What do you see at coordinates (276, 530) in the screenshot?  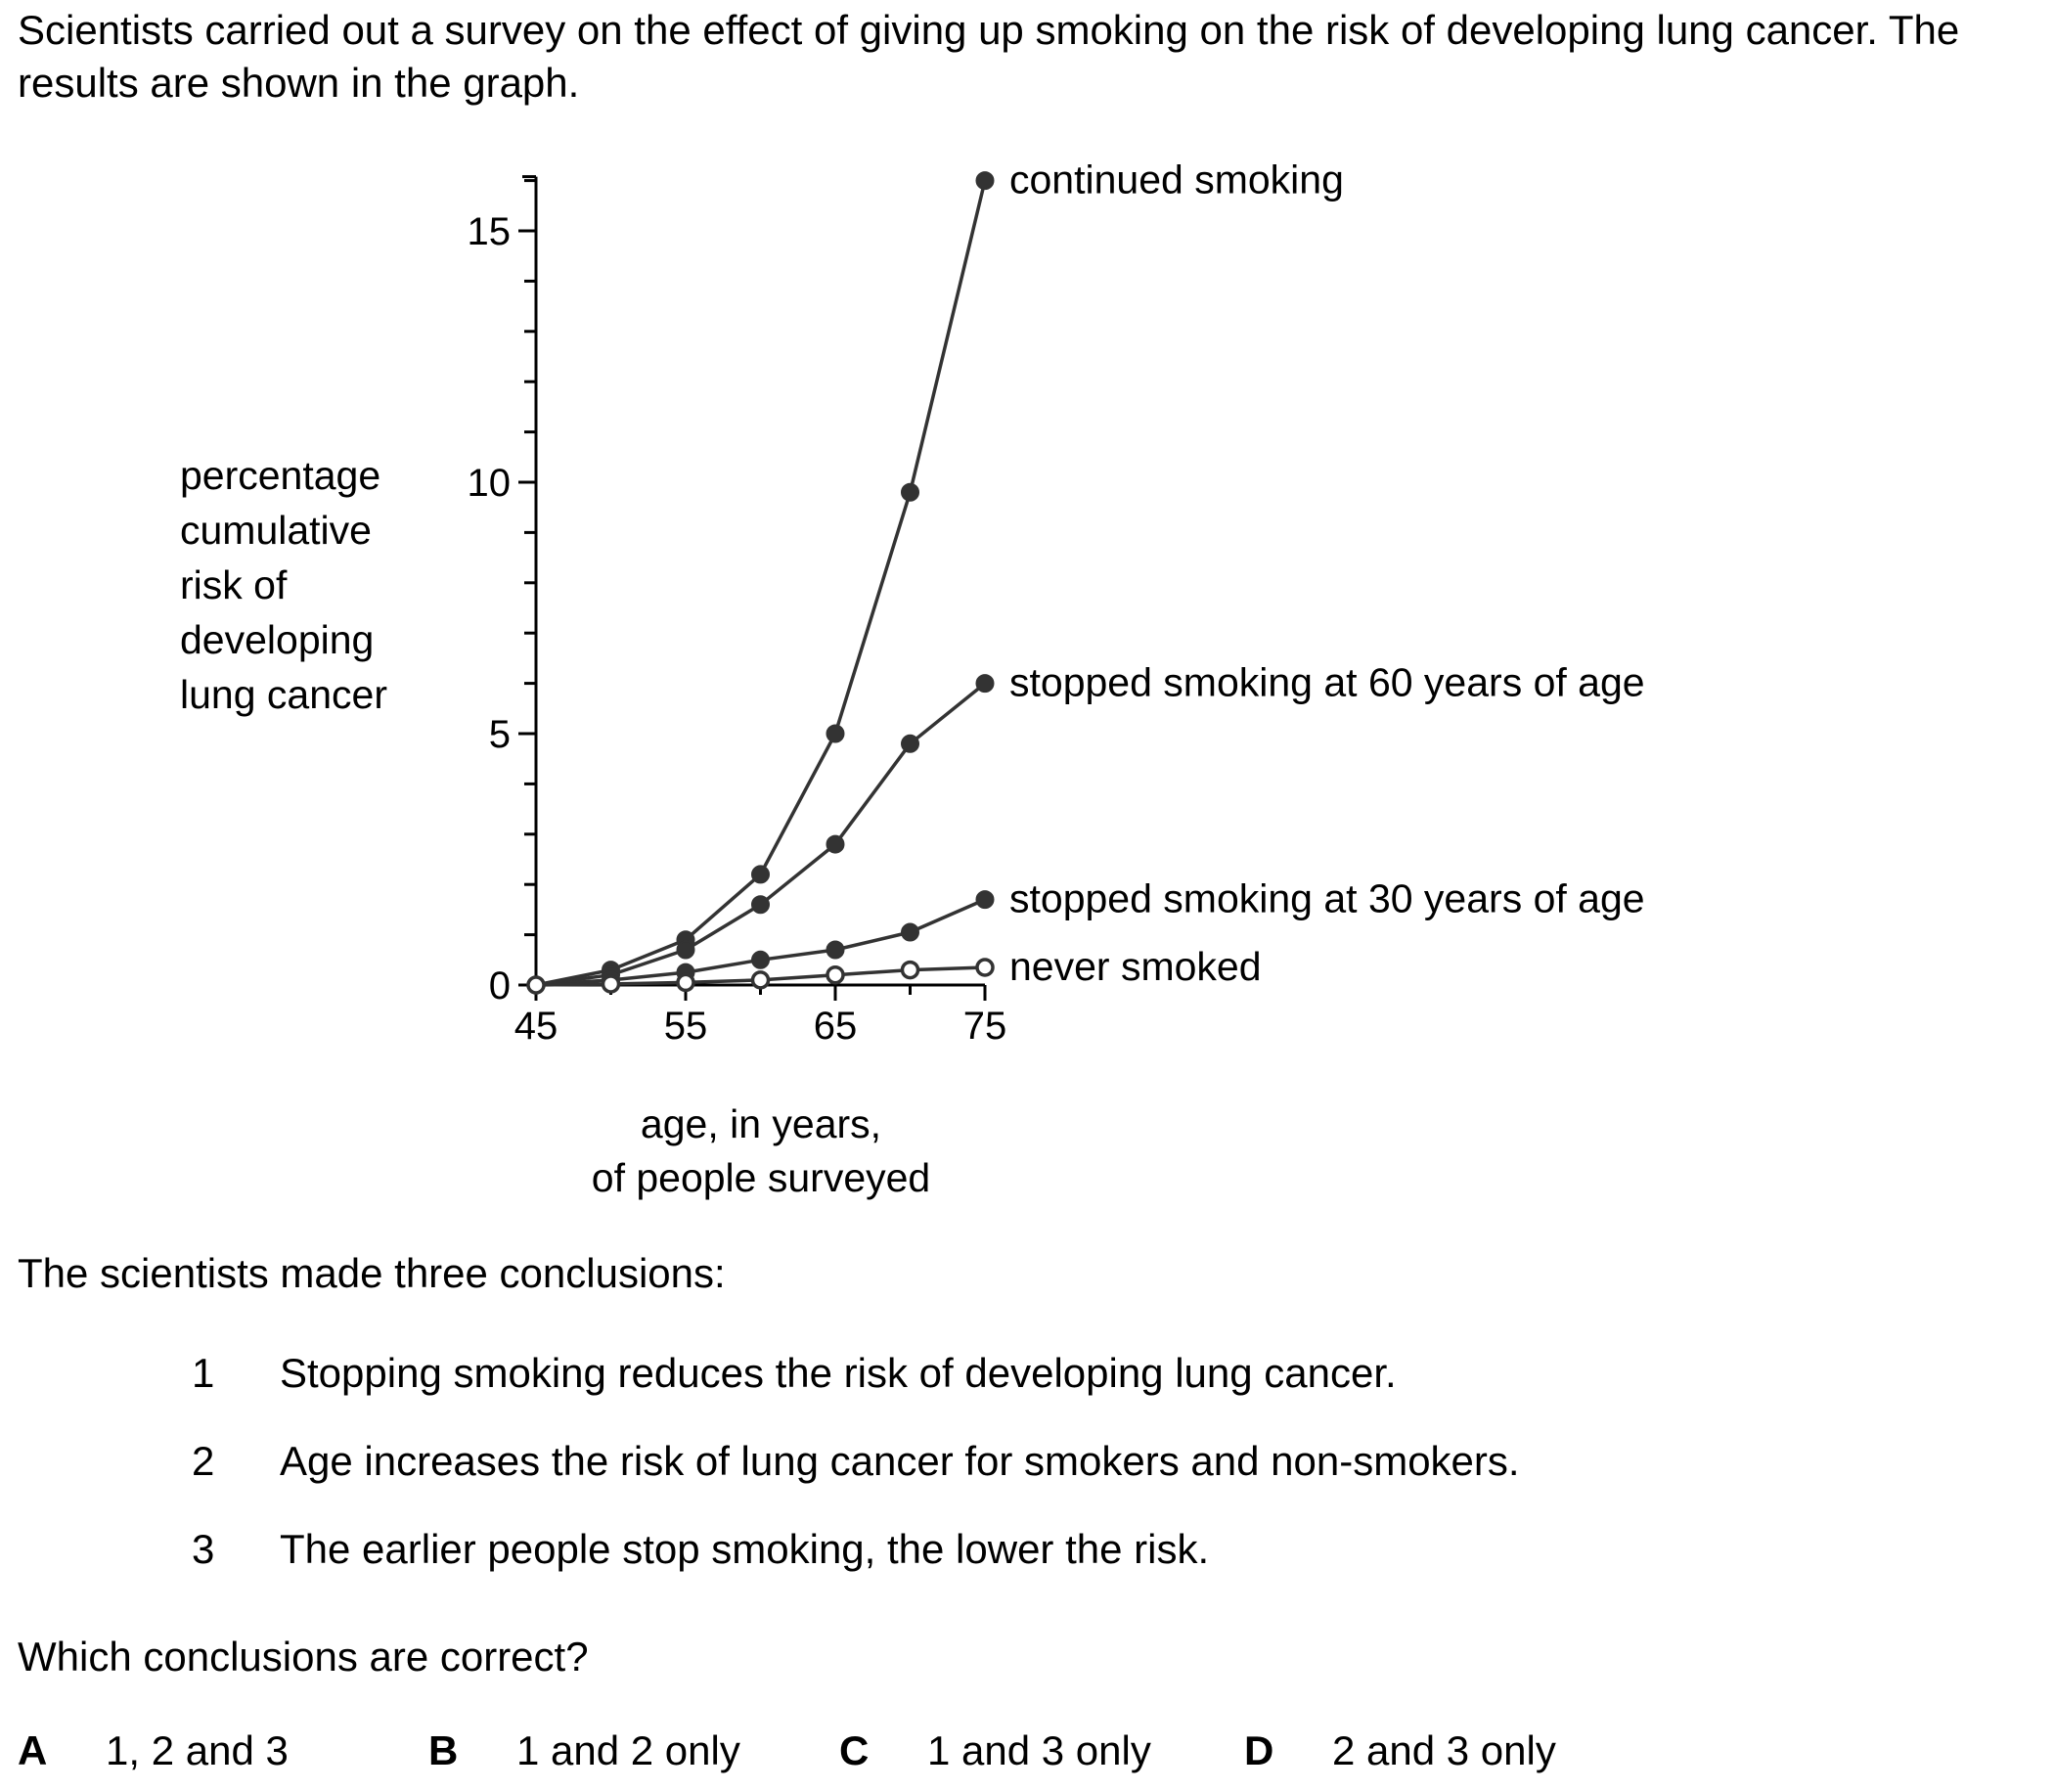 I see `y-axis-label-line: cumulative` at bounding box center [276, 530].